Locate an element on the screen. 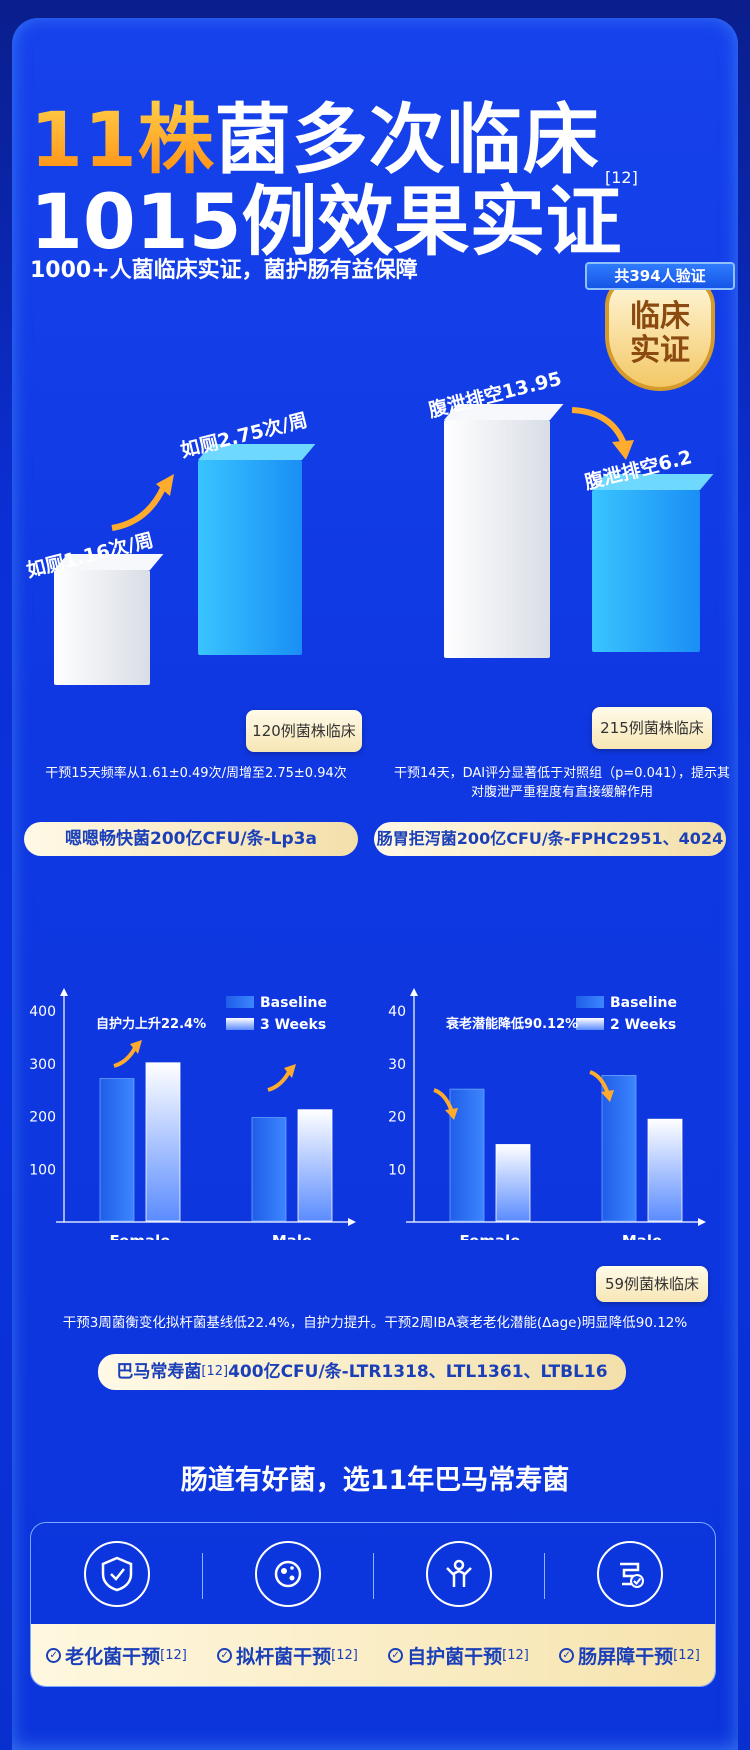 This screenshot has width=750, height=1750. chart-annotation: 衰老潜能降低90.12% is located at coordinates (511, 1024).